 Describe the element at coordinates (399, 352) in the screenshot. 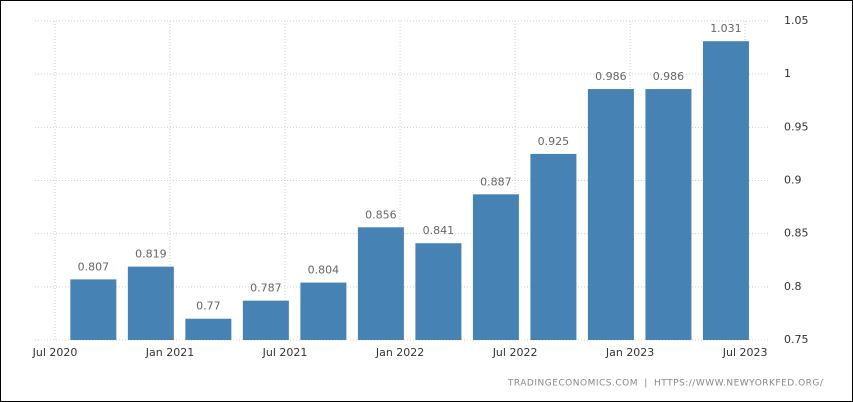

I see `x-tick-label: Jan 2022` at that location.